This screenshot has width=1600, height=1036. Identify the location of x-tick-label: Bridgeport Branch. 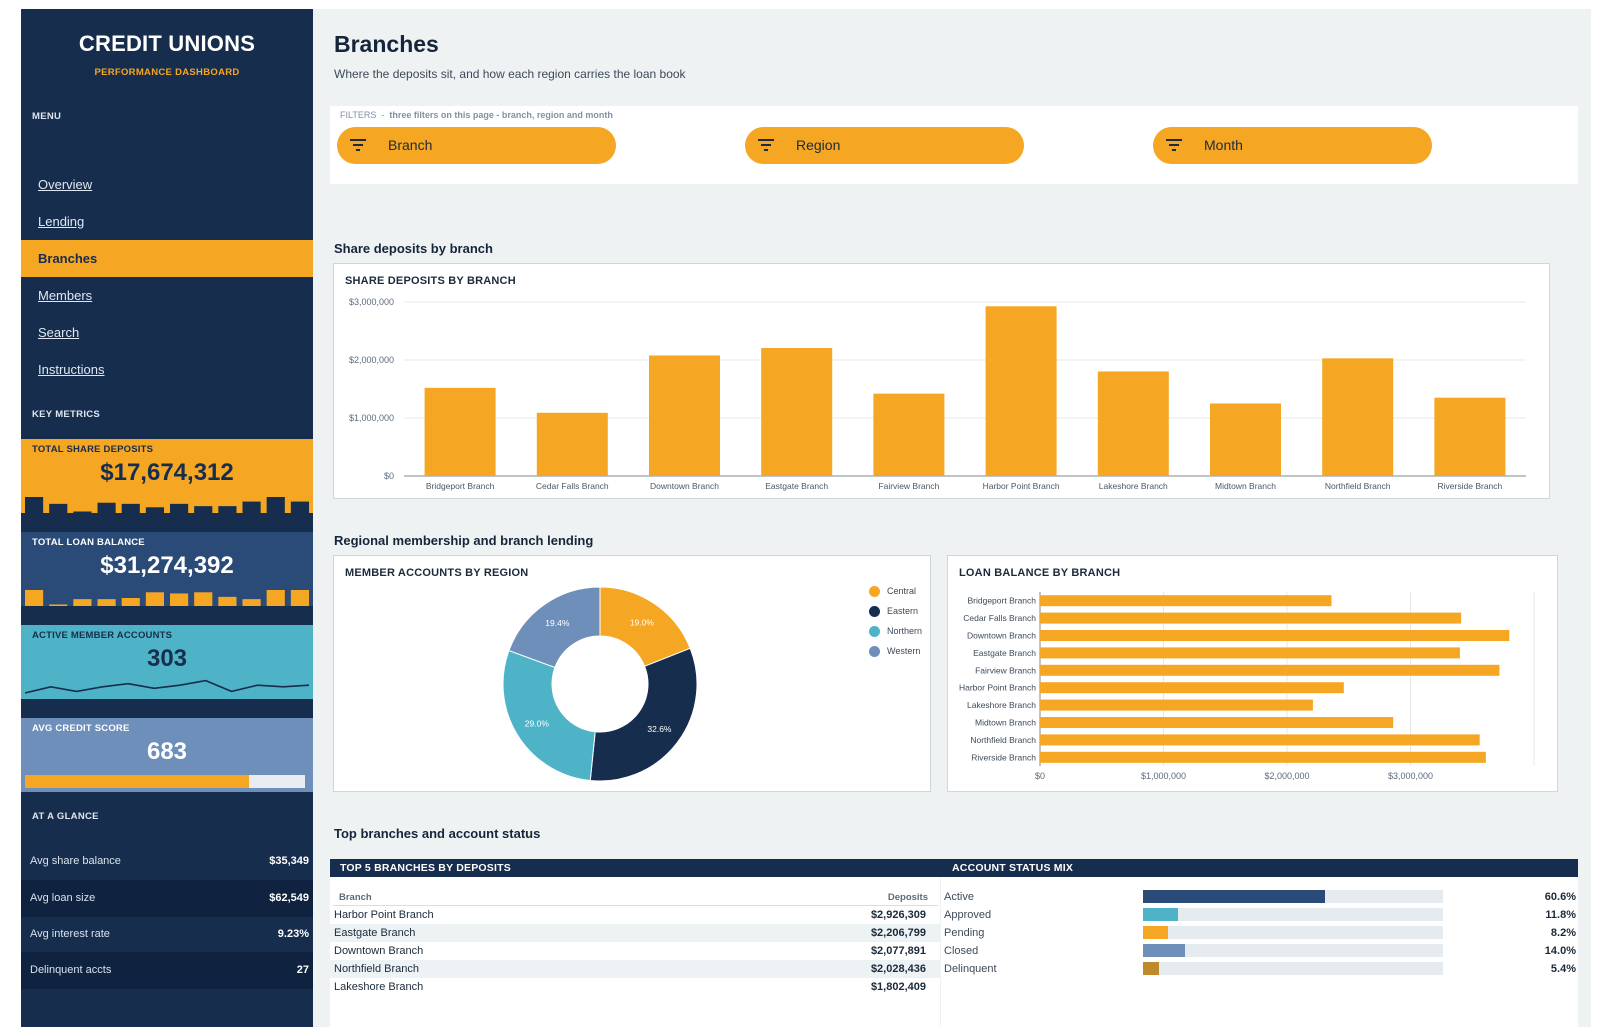
(460, 486).